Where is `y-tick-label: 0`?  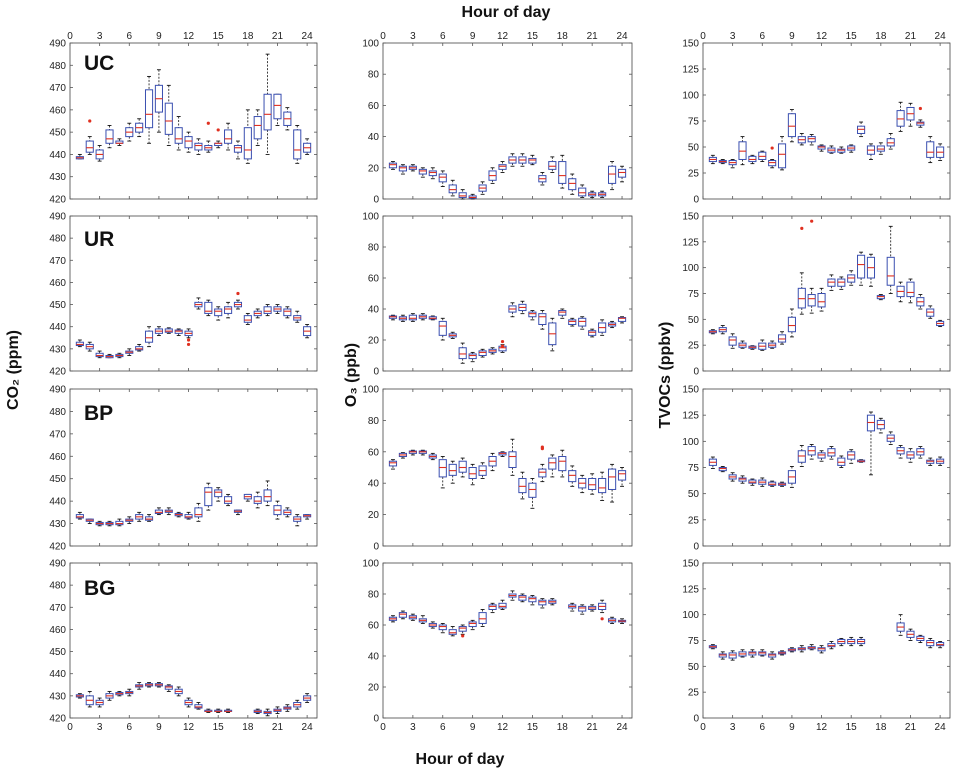
y-tick-label: 0 is located at coordinates (376, 719).